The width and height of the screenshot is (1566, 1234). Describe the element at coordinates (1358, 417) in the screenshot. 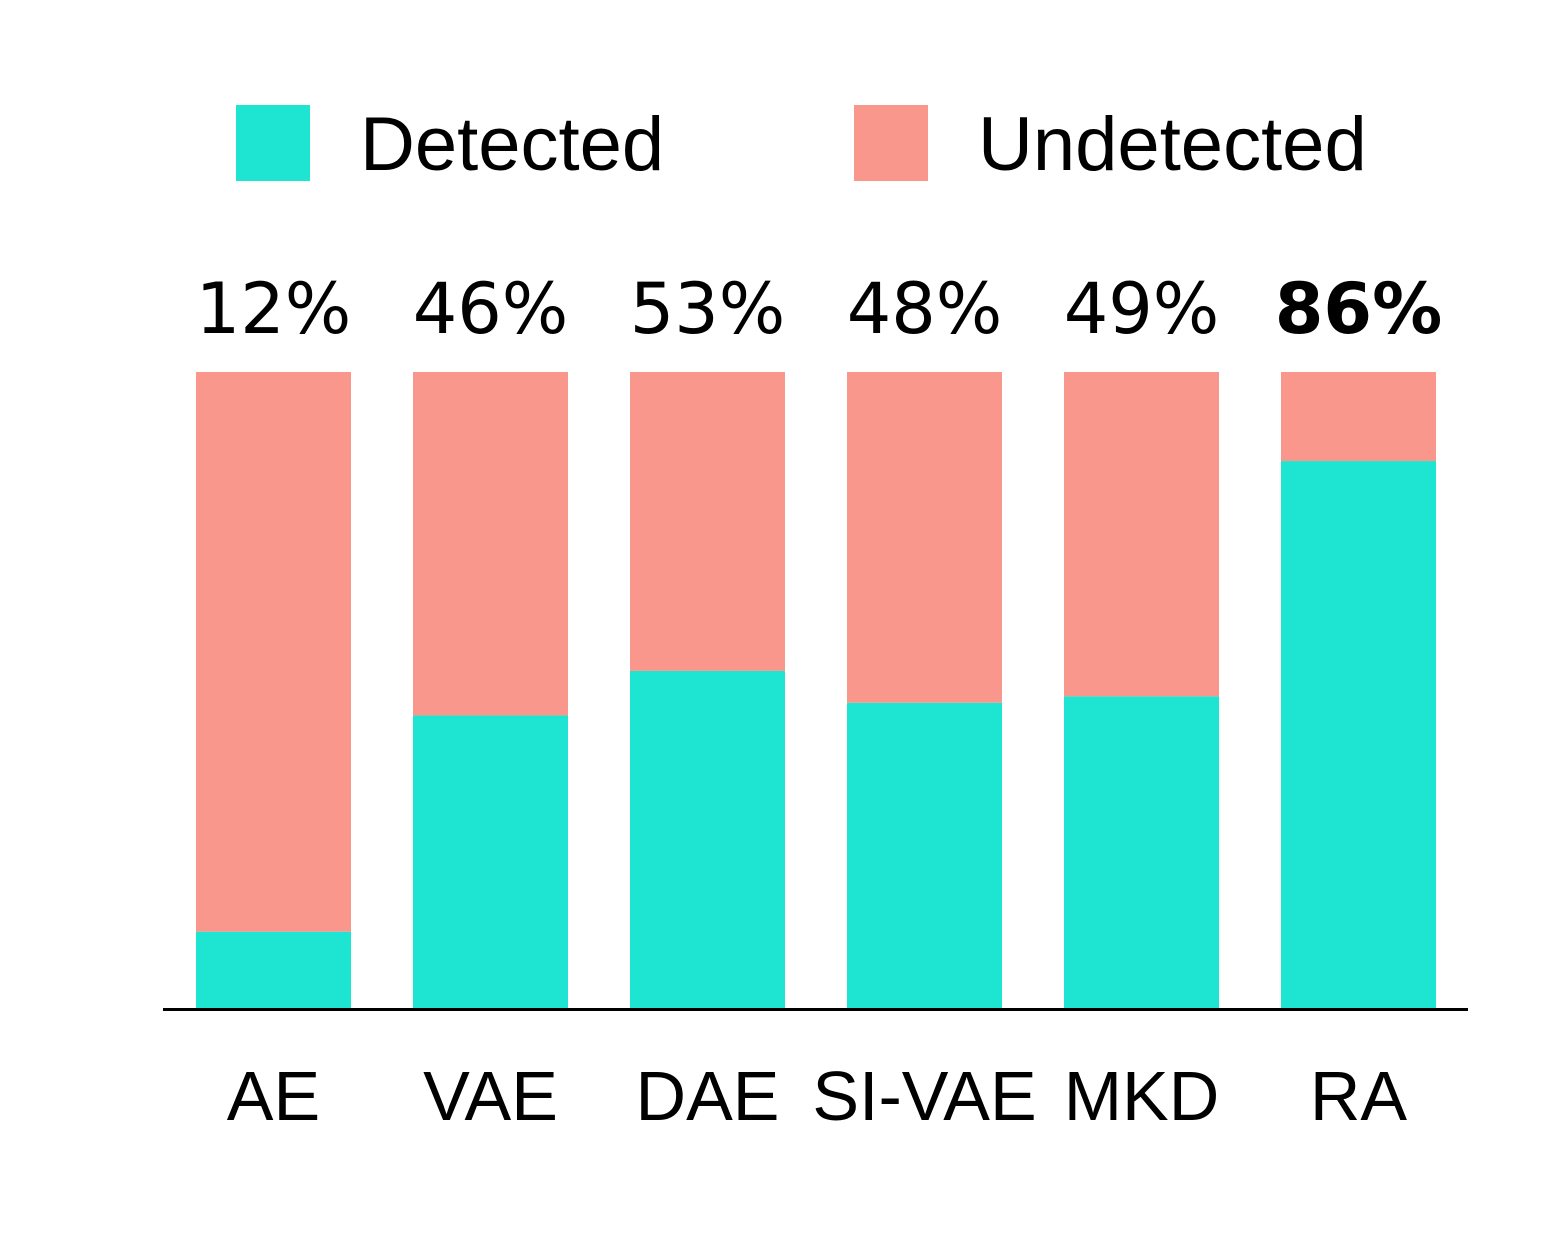

I see `bar-undetected-ra` at that location.